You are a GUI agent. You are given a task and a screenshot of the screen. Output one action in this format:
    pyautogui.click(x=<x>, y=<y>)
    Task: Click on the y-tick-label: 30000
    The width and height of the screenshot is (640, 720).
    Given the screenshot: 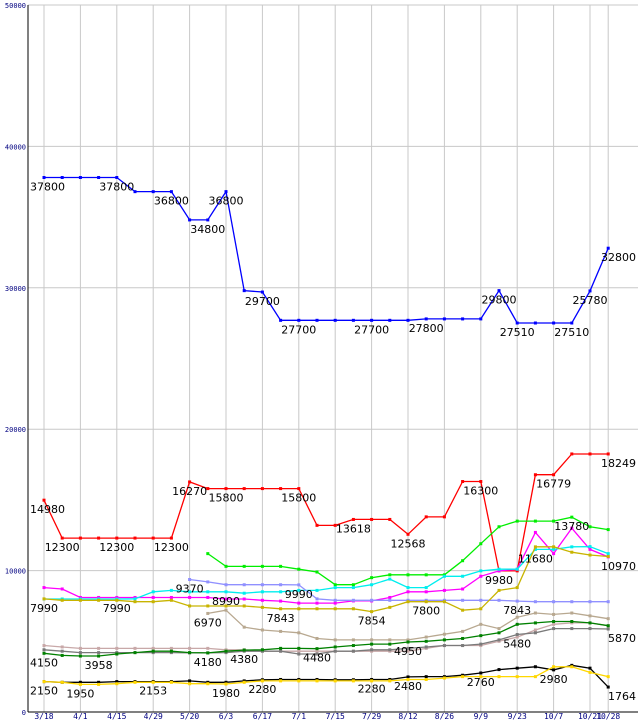 What is the action you would take?
    pyautogui.click(x=15, y=289)
    